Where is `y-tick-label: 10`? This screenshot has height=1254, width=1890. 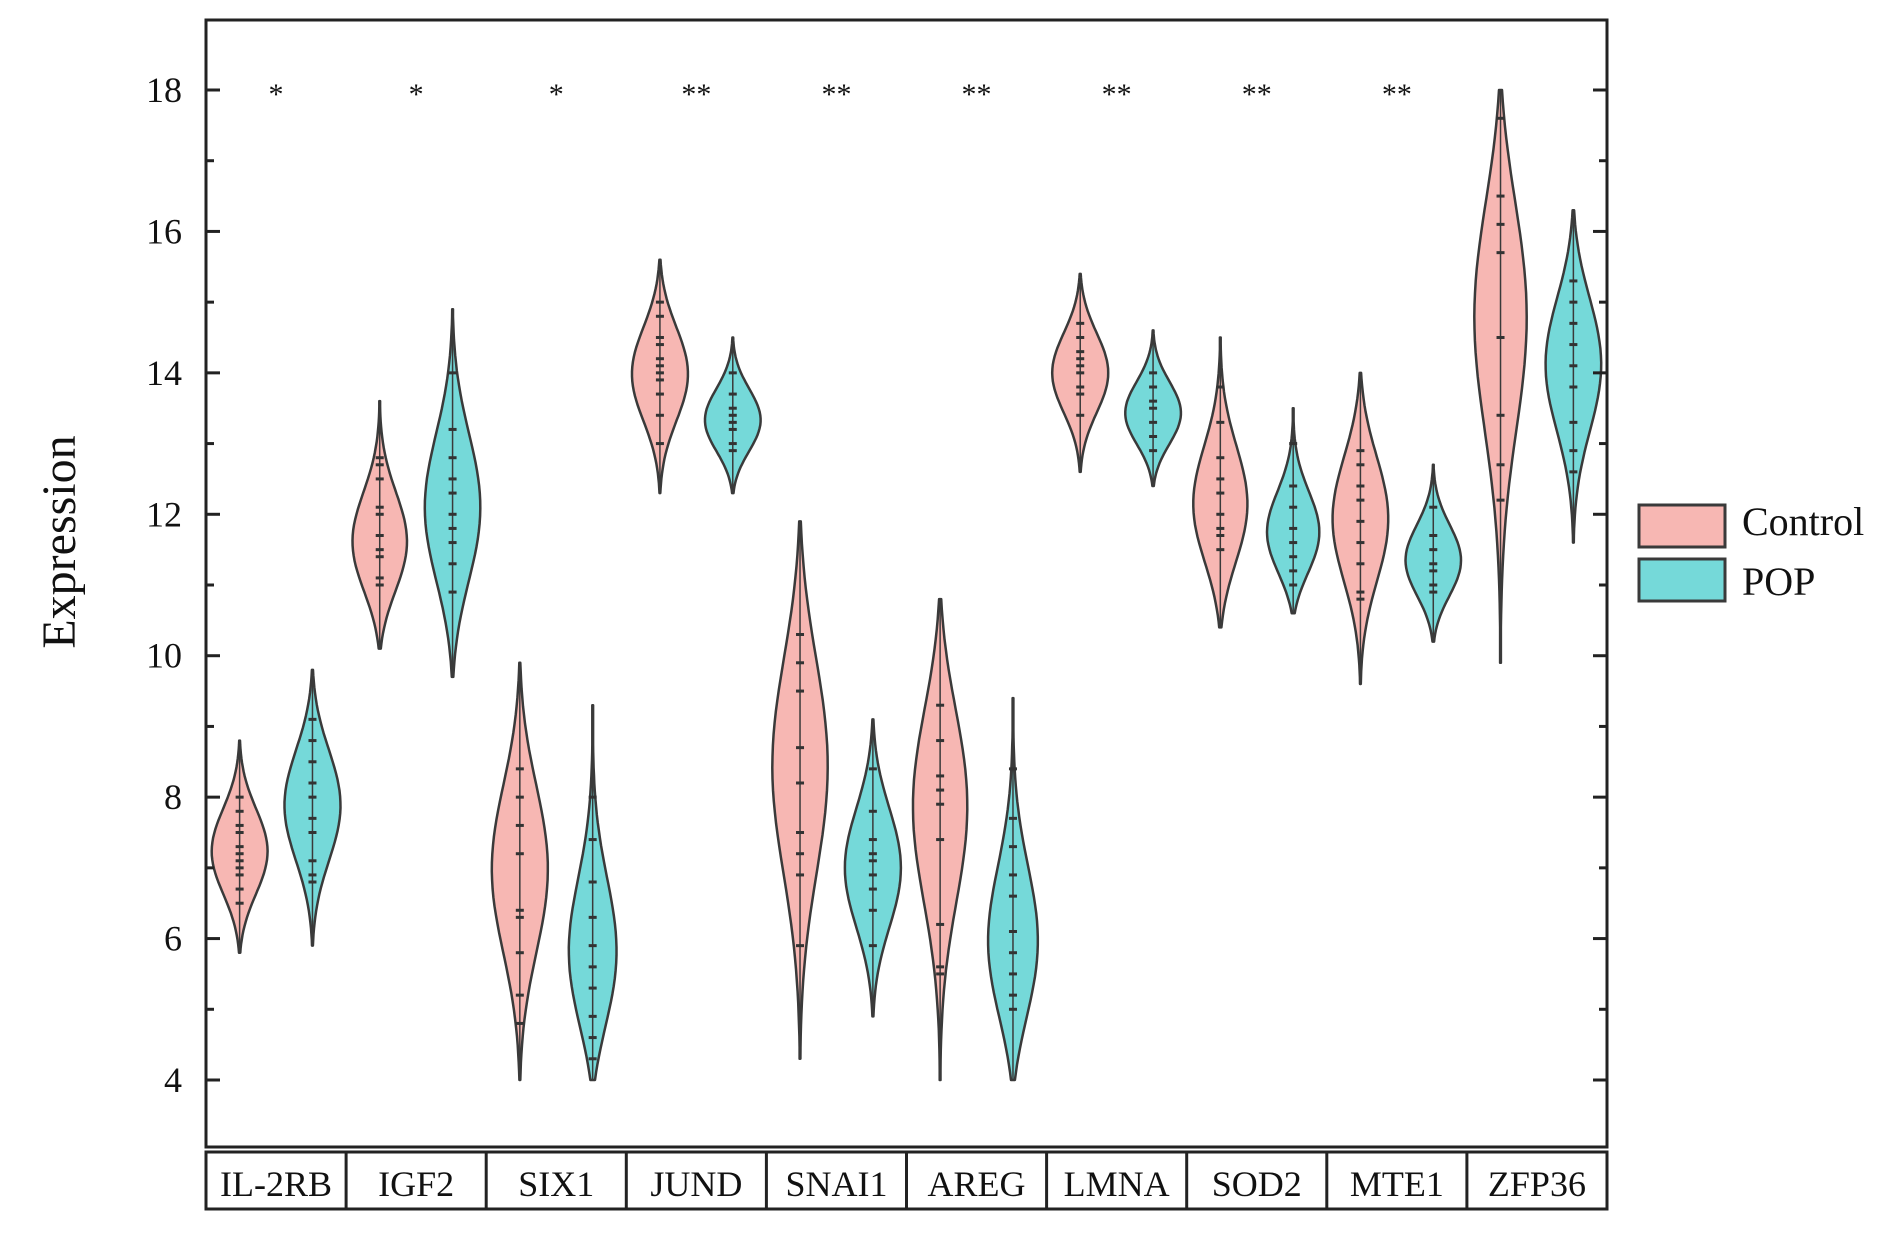
y-tick-label: 10 is located at coordinates (164, 656).